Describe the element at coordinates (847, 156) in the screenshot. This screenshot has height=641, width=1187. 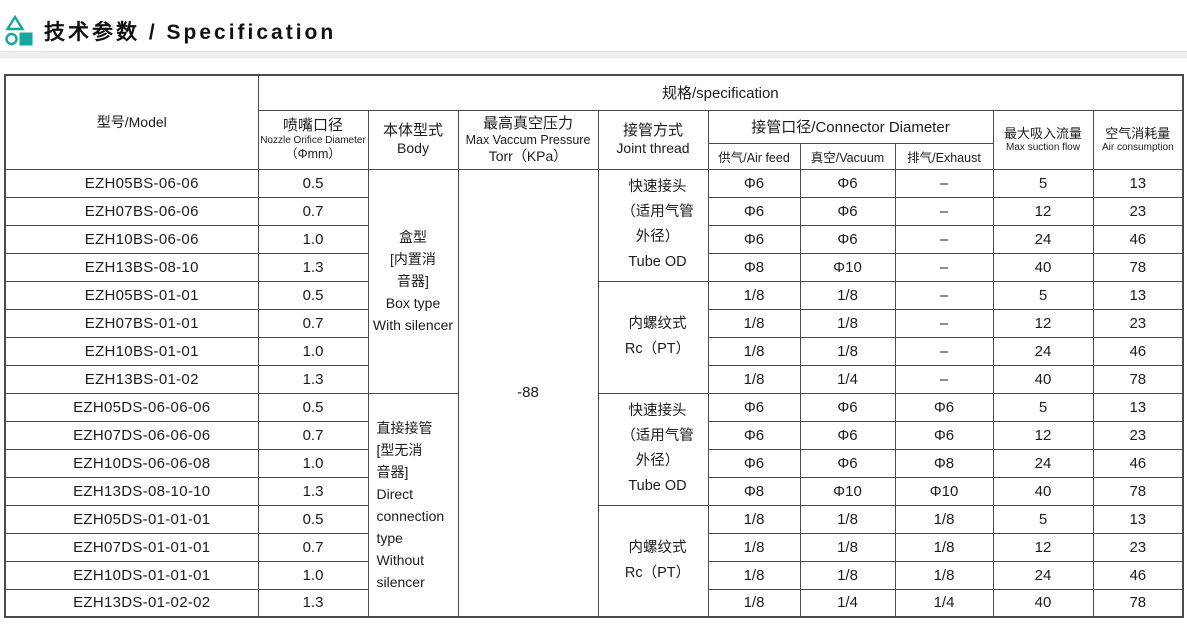
I see `col-header-vacuum: 真空/Vacuum` at that location.